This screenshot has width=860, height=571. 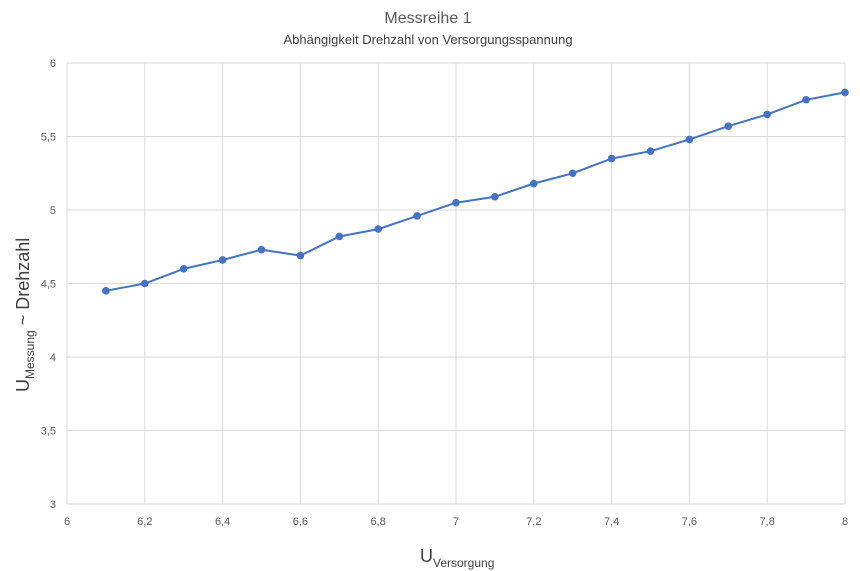 I want to click on y-axis-label: UMessung ~ Drehzahl, so click(x=25, y=315).